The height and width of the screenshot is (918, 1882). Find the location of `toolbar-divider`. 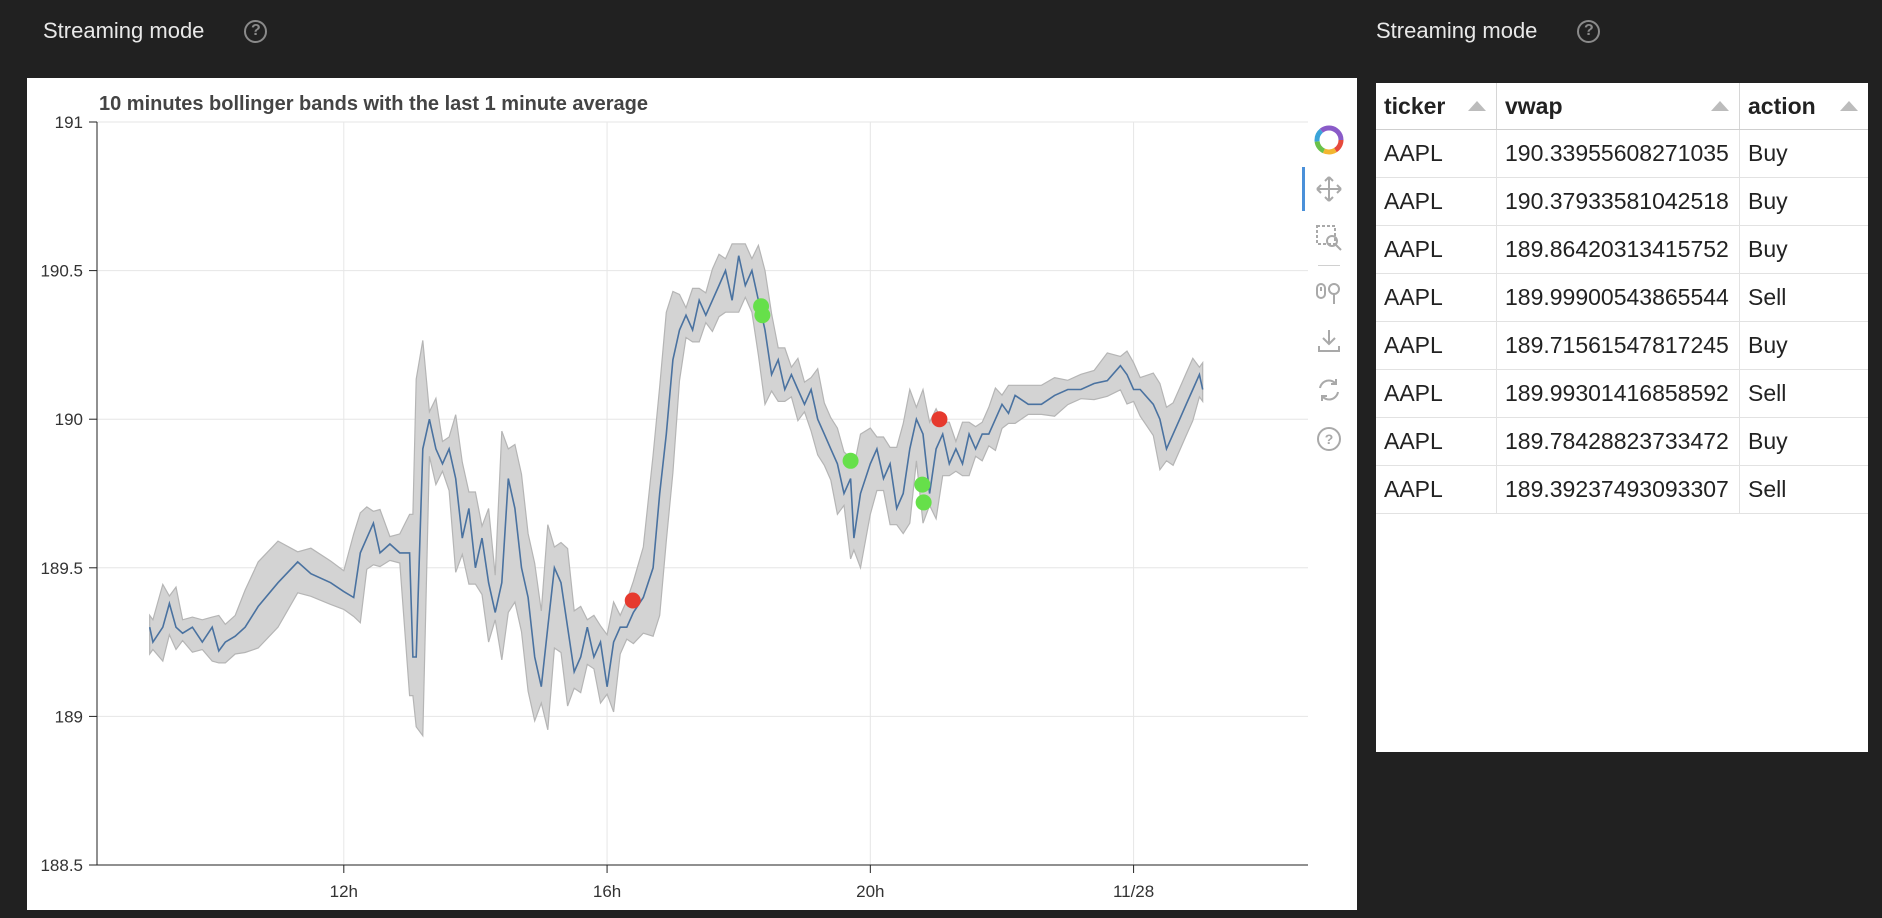

toolbar-divider is located at coordinates (1329, 265).